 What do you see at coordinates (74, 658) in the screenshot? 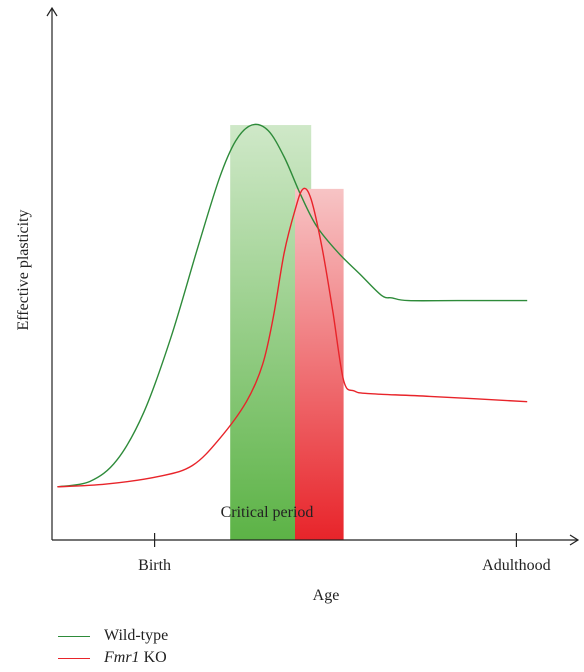
I see `legend-swatch-fmr1-ko` at bounding box center [74, 658].